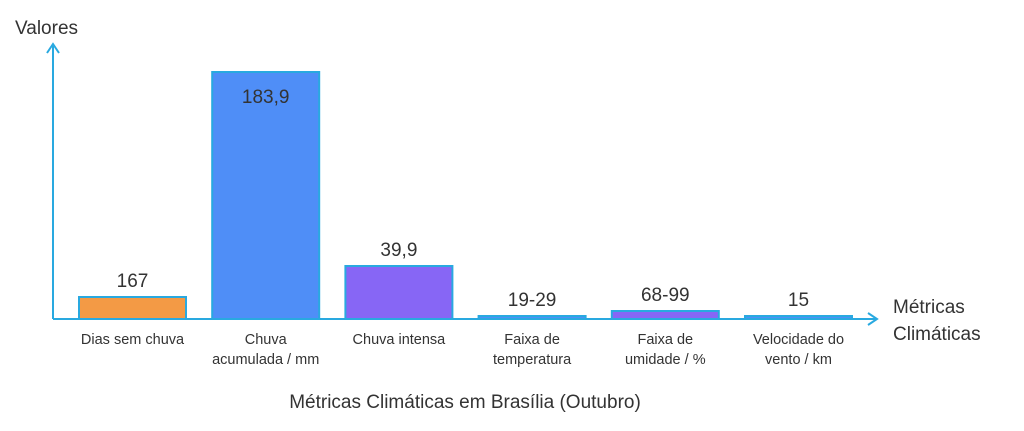 This screenshot has height=431, width=1024. What do you see at coordinates (400, 340) in the screenshot?
I see `x-tick-label: Chuva intensa` at bounding box center [400, 340].